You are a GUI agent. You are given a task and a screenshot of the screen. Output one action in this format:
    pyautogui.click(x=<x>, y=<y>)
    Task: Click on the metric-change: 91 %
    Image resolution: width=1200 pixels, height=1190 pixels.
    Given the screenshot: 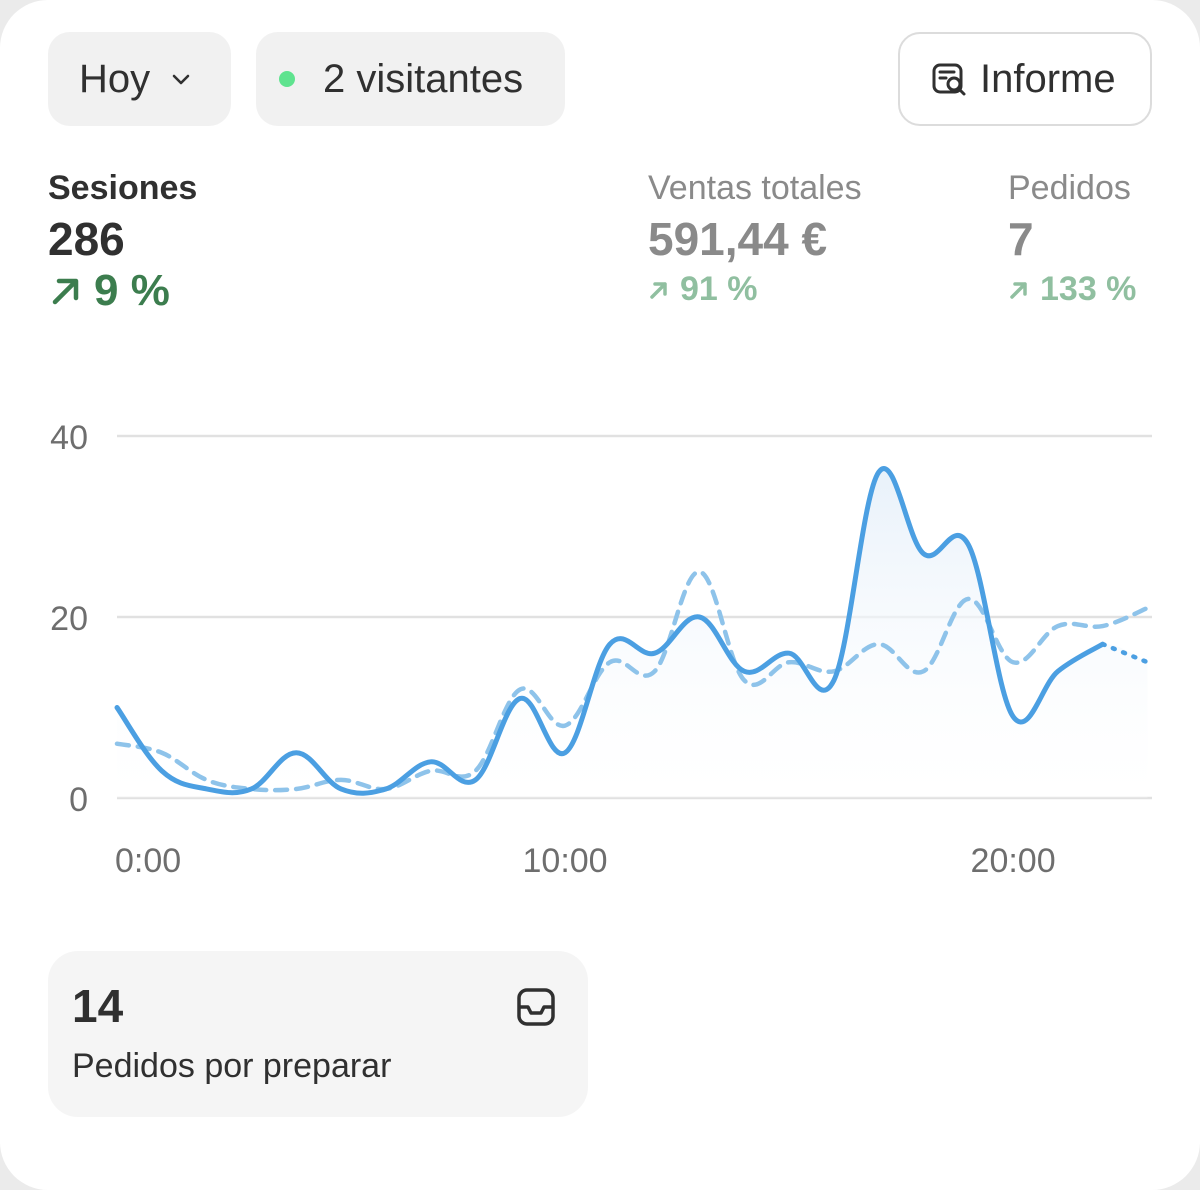 What is the action you would take?
    pyautogui.click(x=755, y=289)
    